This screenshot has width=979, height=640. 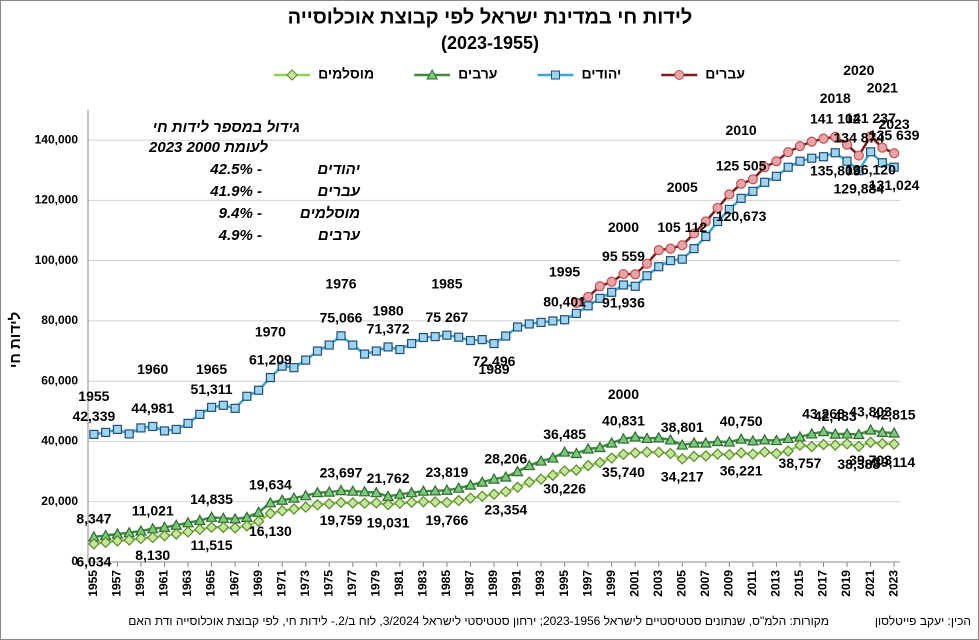 What do you see at coordinates (152, 408) in the screenshot?
I see `data-label: 44,981` at bounding box center [152, 408].